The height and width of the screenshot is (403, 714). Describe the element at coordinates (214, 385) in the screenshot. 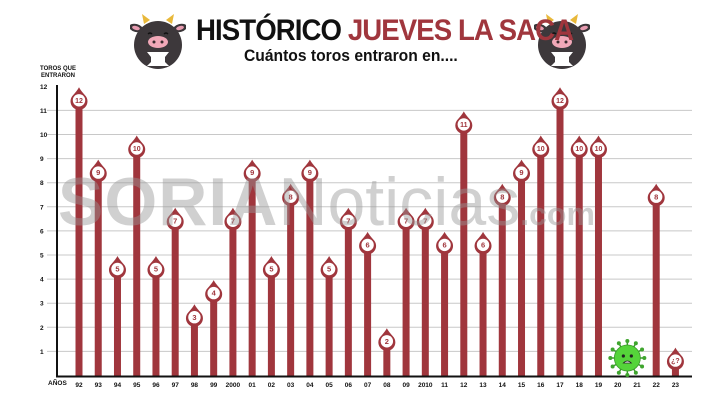

I see `x-tick-label: 99` at that location.